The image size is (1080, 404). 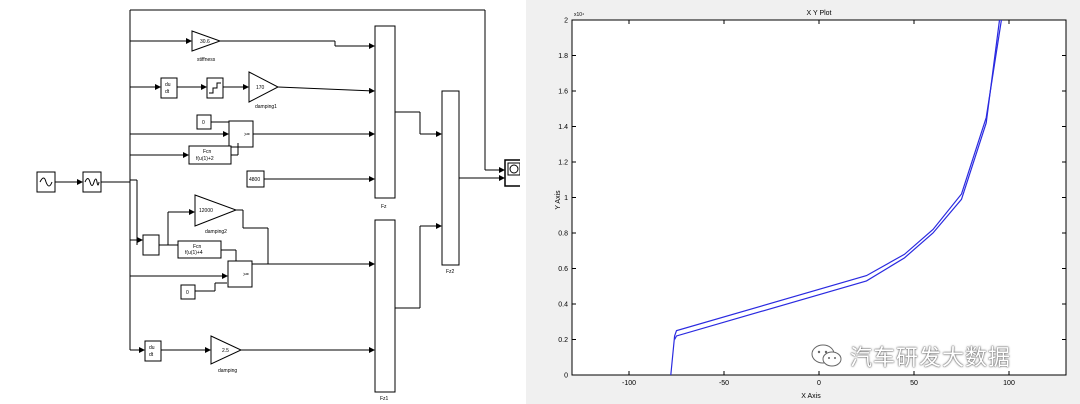 I want to click on y-tick-label: 0.6, so click(x=563, y=269).